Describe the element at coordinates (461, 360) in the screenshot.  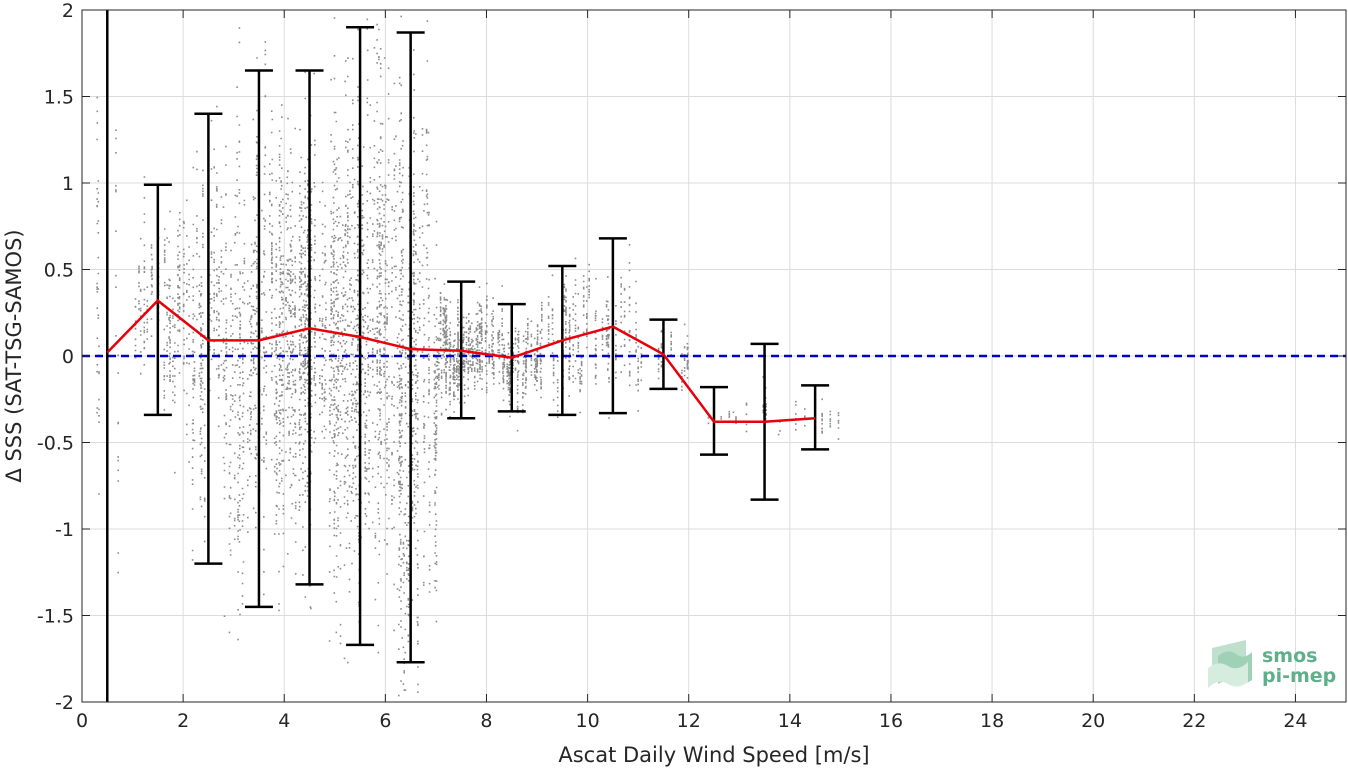
I see `mean-line` at that location.